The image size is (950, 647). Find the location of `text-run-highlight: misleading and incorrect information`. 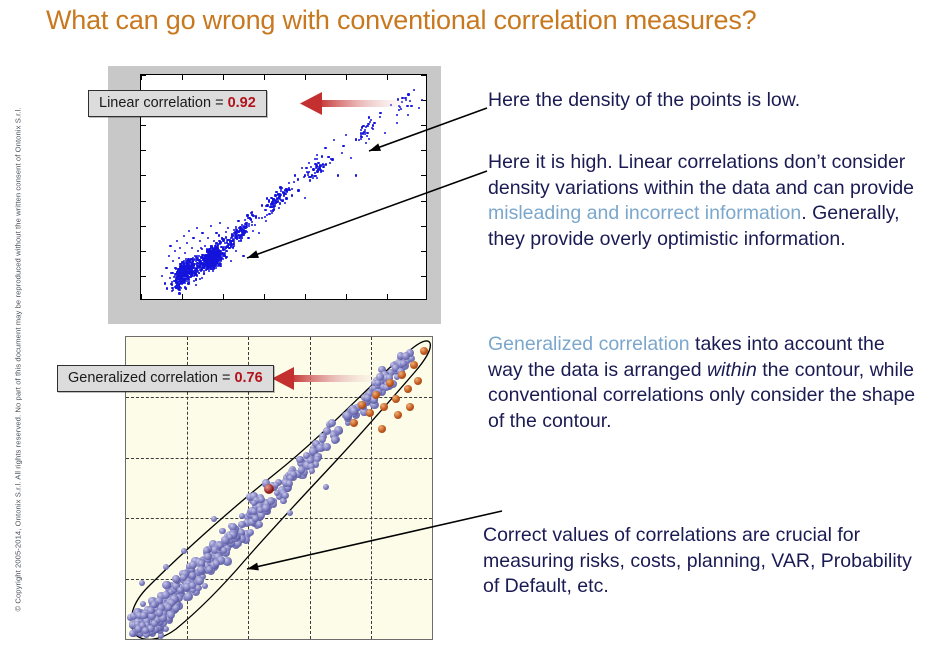

text-run-highlight: misleading and incorrect information is located at coordinates (645, 213).